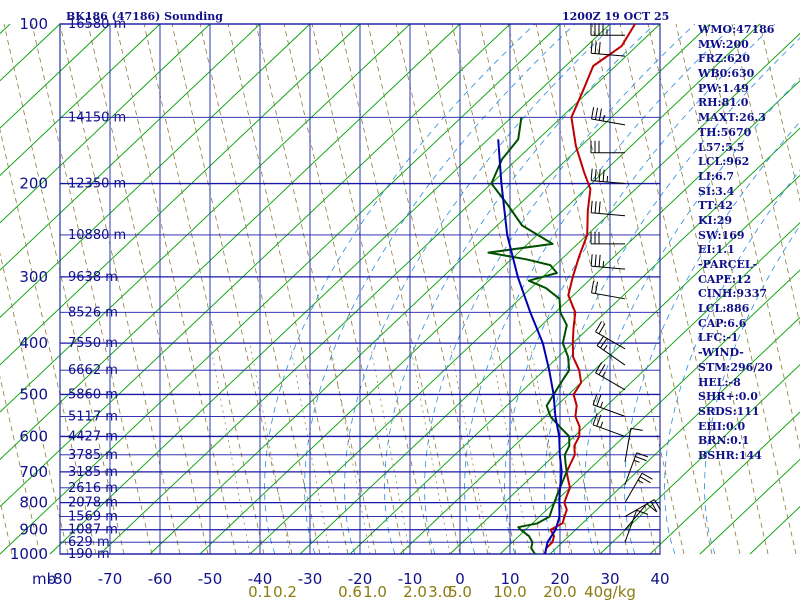 The height and width of the screenshot is (600, 800). What do you see at coordinates (93, 343) in the screenshot?
I see `height-label: 7550 m` at bounding box center [93, 343].